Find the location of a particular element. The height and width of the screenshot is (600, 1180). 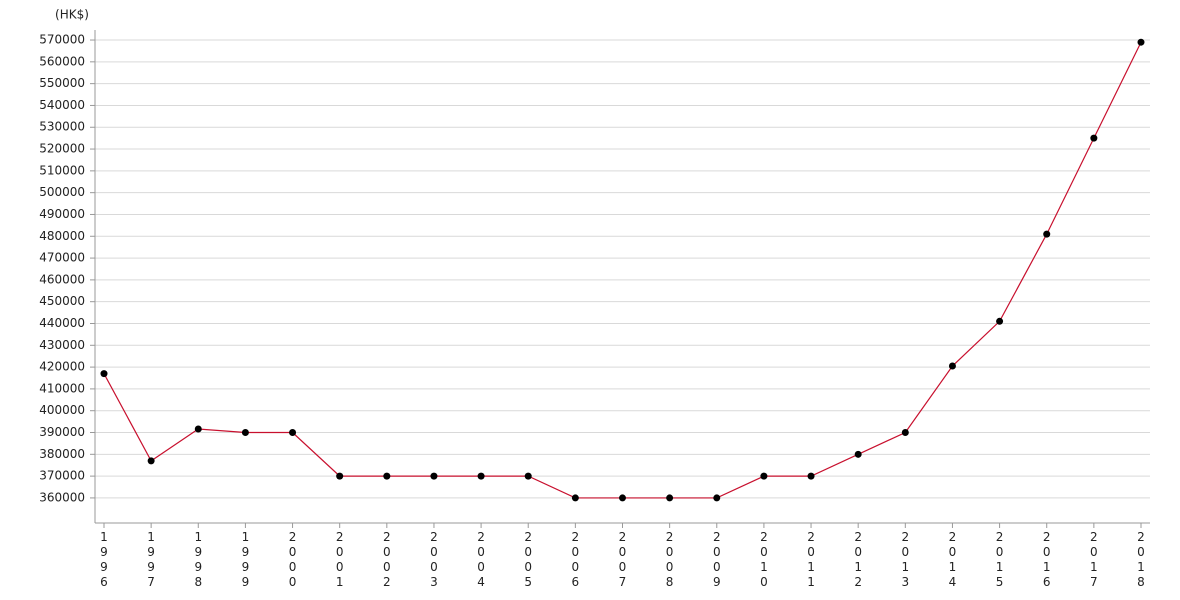

x-tick-label: 1996 is located at coordinates (104, 560).